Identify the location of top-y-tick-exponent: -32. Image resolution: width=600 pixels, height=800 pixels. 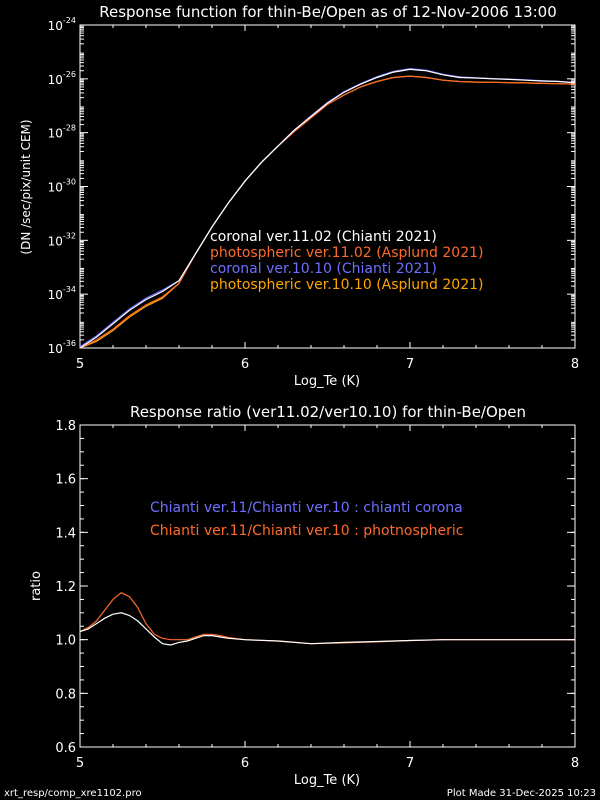
(69, 235).